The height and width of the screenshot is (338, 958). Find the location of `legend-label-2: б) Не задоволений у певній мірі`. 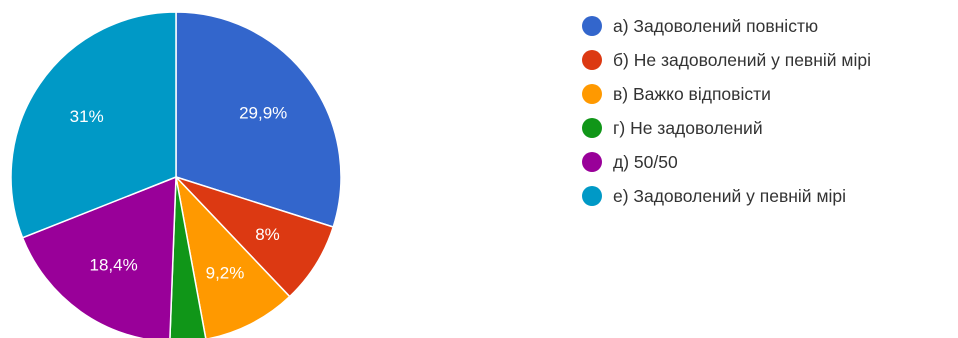

legend-label-2: б) Не задоволений у певній мірі is located at coordinates (742, 59).